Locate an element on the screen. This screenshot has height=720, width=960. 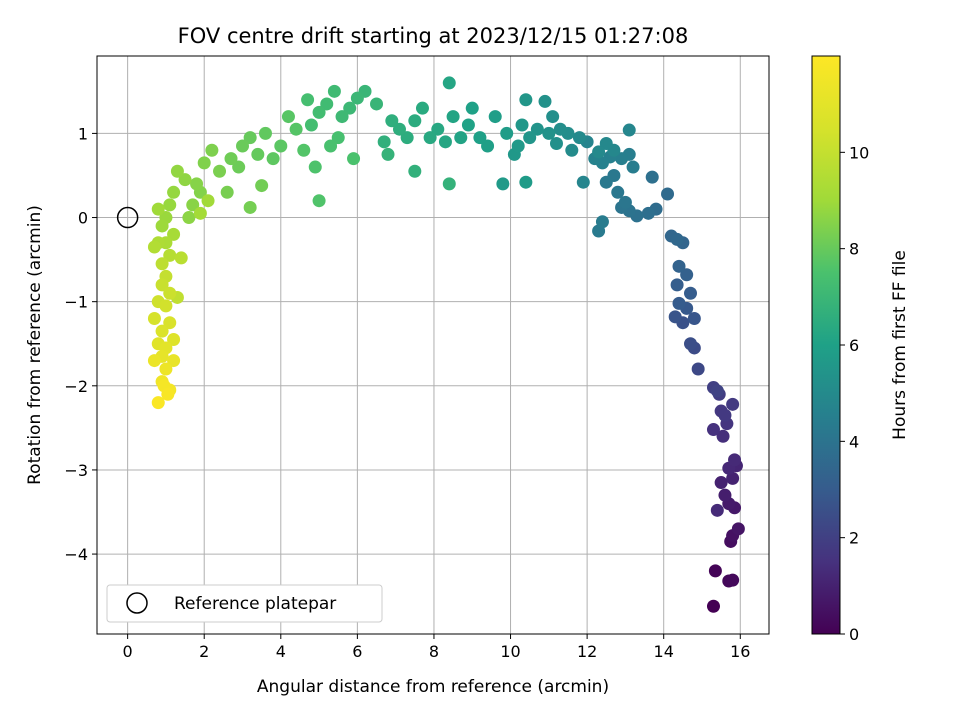
y-tick-label: 1 is located at coordinates (83, 133).